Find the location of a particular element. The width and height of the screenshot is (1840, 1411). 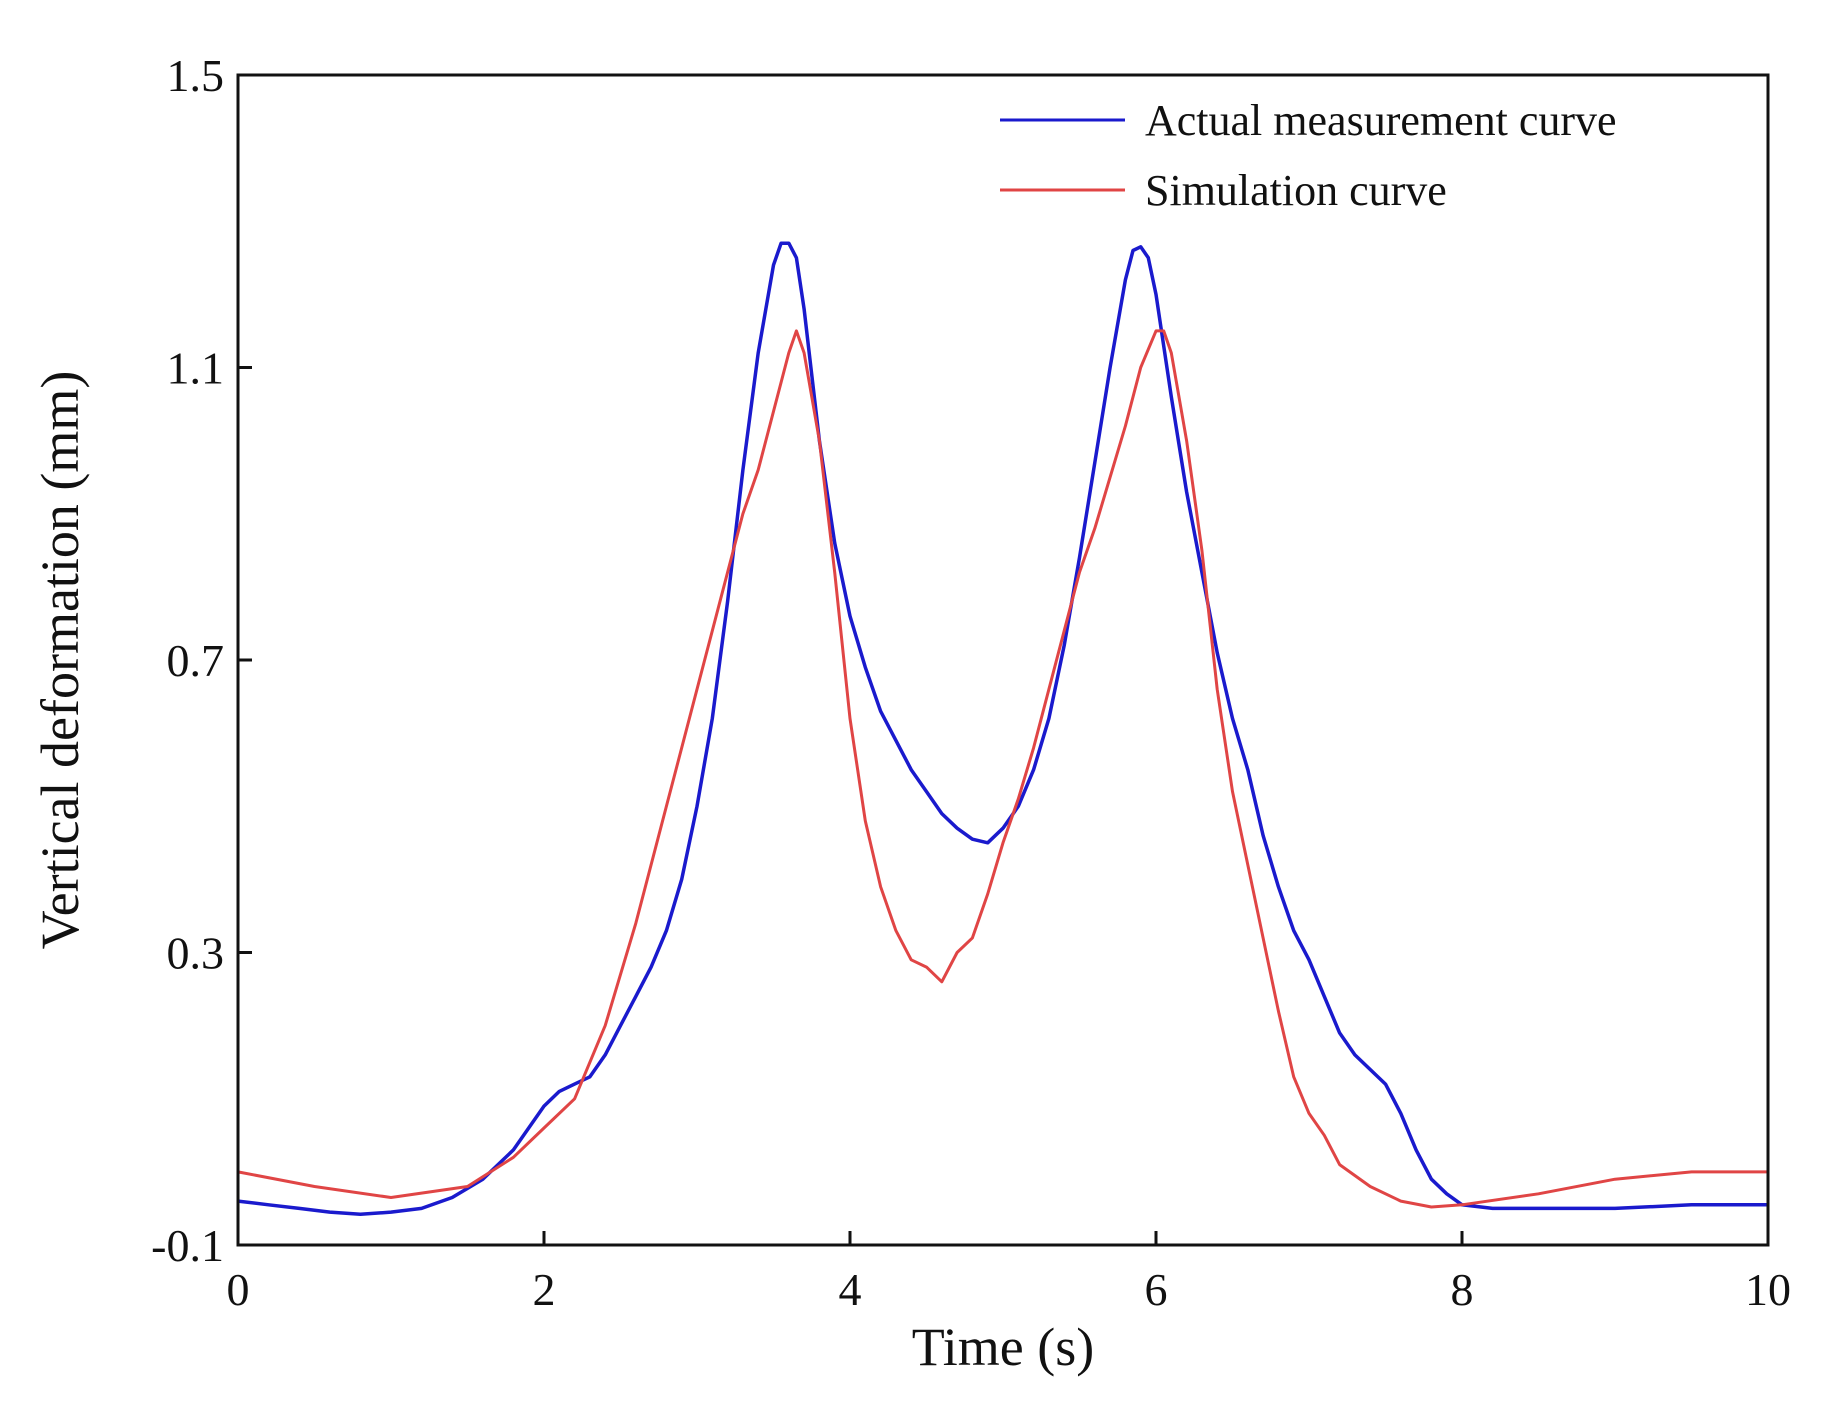

y-axis-ticks: -0.1 0.3 0.7 1.1 1.5 is located at coordinates (201, 660).